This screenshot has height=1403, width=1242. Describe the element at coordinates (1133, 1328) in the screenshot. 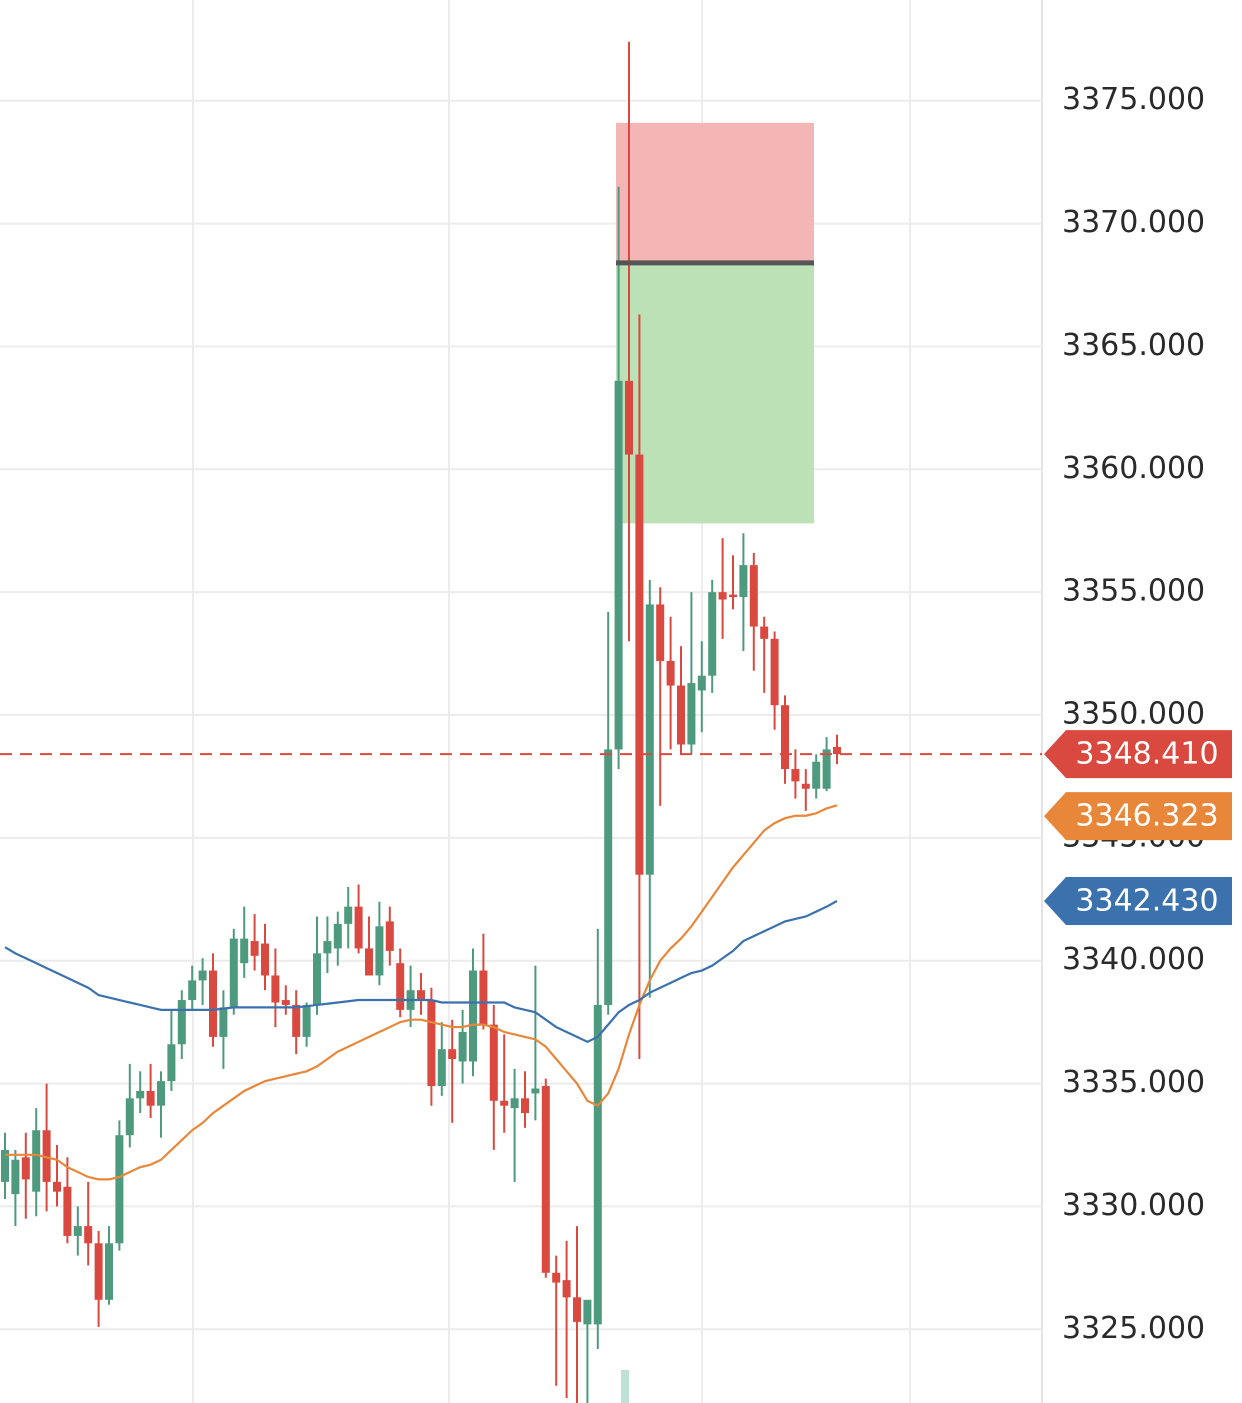

I see `y-tick-label: 3325.000` at that location.